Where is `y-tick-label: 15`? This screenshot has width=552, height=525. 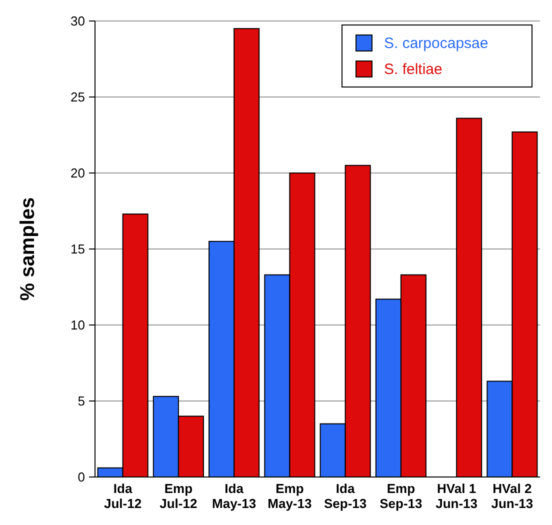 y-tick-label: 15 is located at coordinates (77, 249).